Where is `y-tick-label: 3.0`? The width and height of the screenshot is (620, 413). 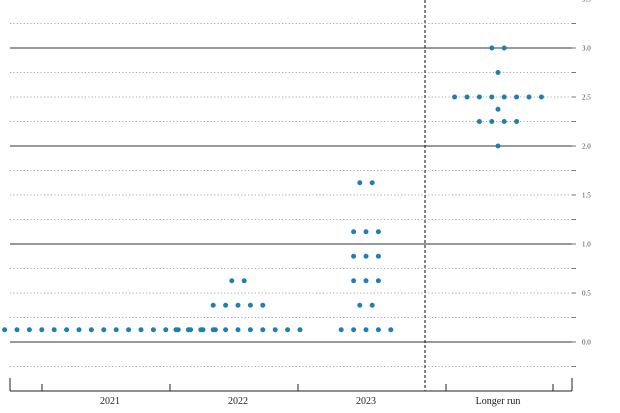
y-tick-label: 3.0 is located at coordinates (586, 49).